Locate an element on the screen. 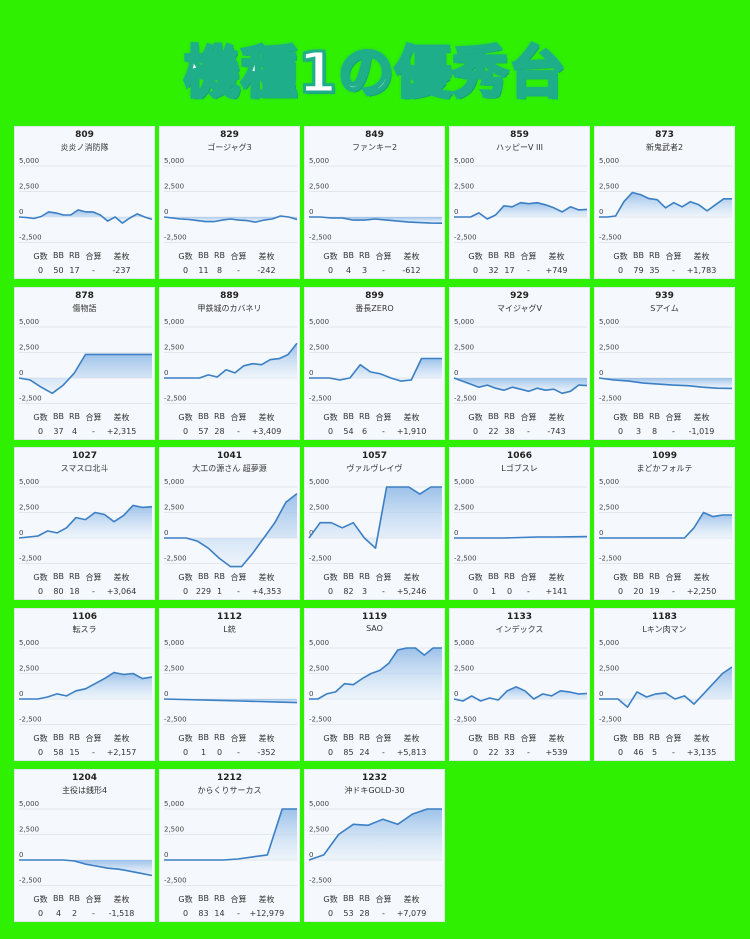 The height and width of the screenshot is (939, 750). stat-value-bb: 79 is located at coordinates (638, 270).